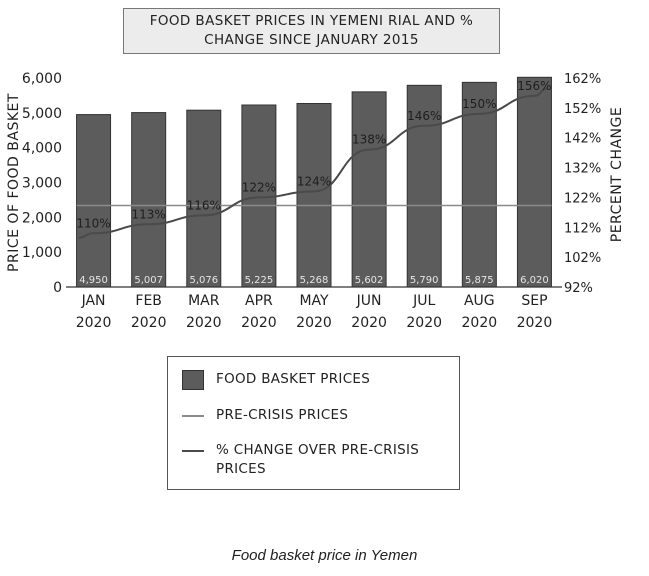 The height and width of the screenshot is (576, 649). I want to click on legend-swatch-pre-crisis, so click(193, 416).